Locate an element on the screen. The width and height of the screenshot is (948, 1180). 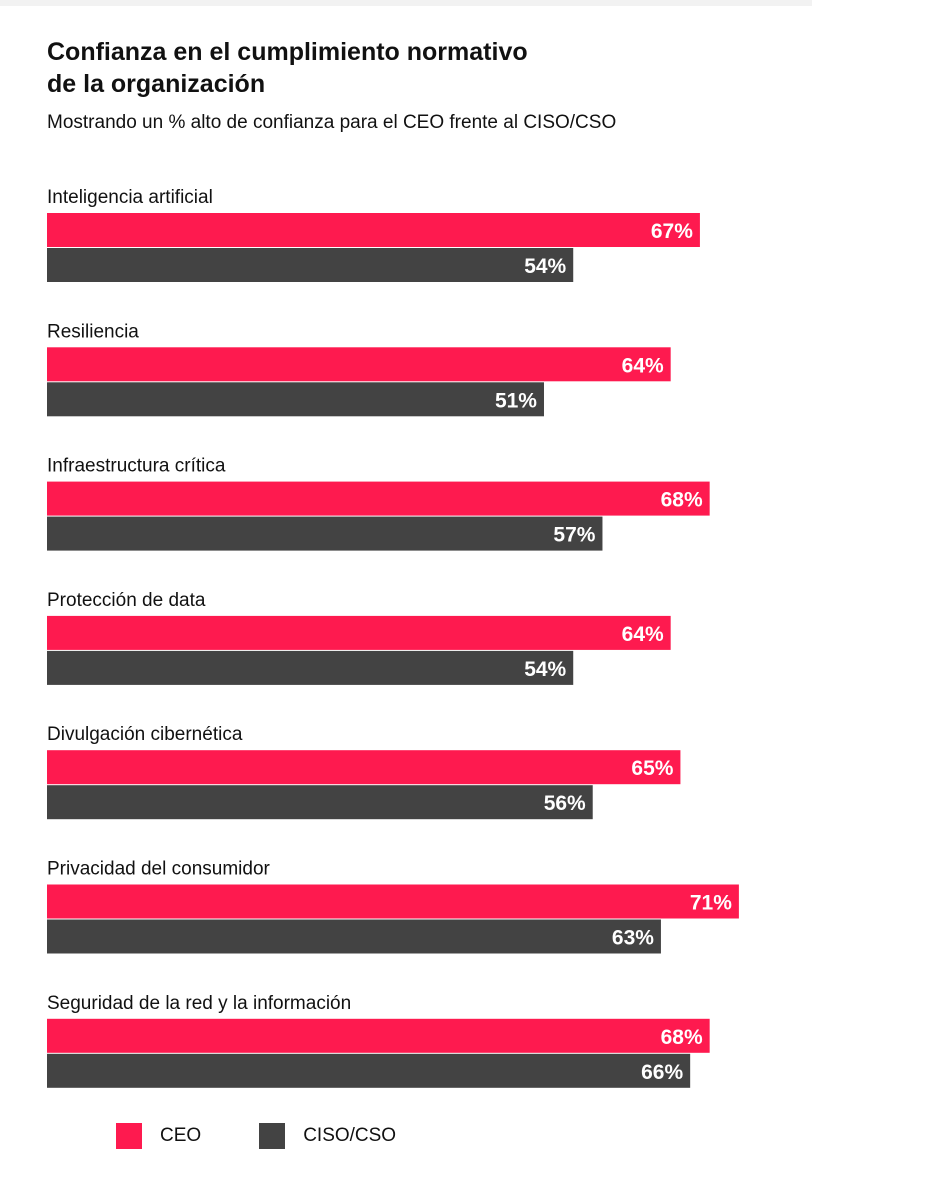
category-label-infraestructura-critica: Infraestructura crítica is located at coordinates (136, 466).